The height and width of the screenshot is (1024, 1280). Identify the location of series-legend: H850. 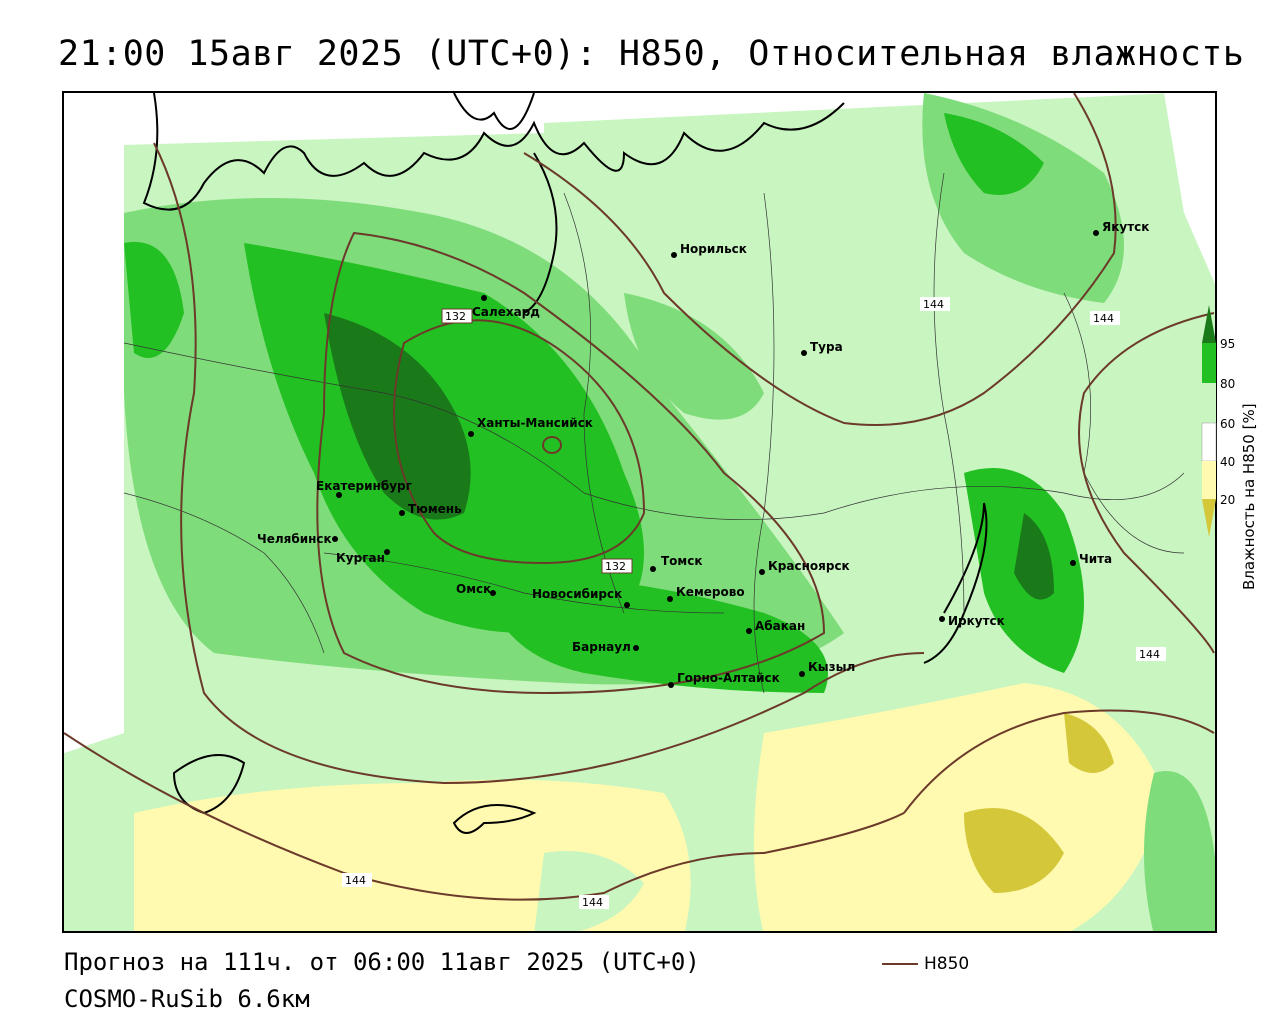
(925, 964).